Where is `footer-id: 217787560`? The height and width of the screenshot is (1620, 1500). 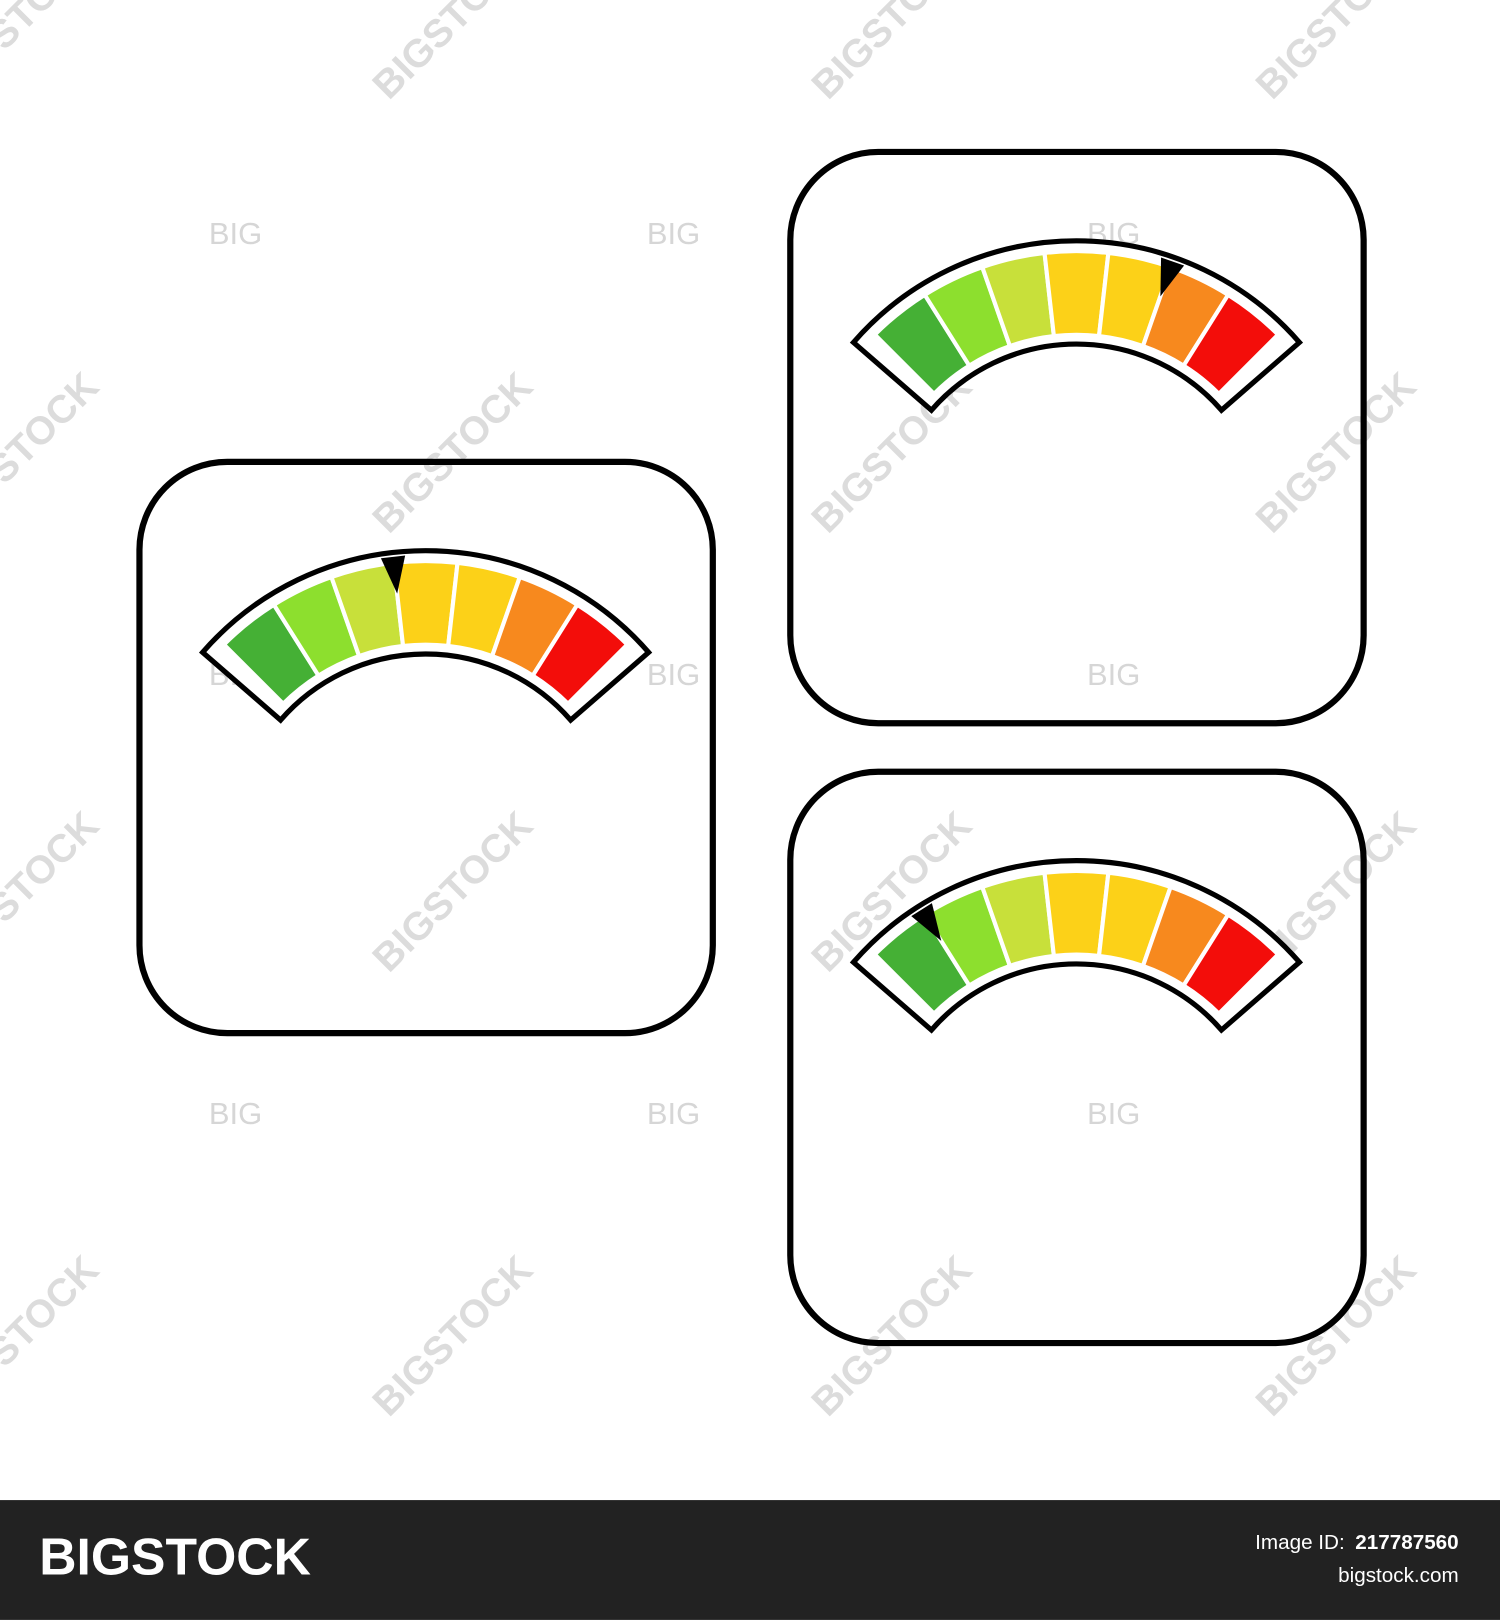
footer-id: 217787560 is located at coordinates (1406, 1542).